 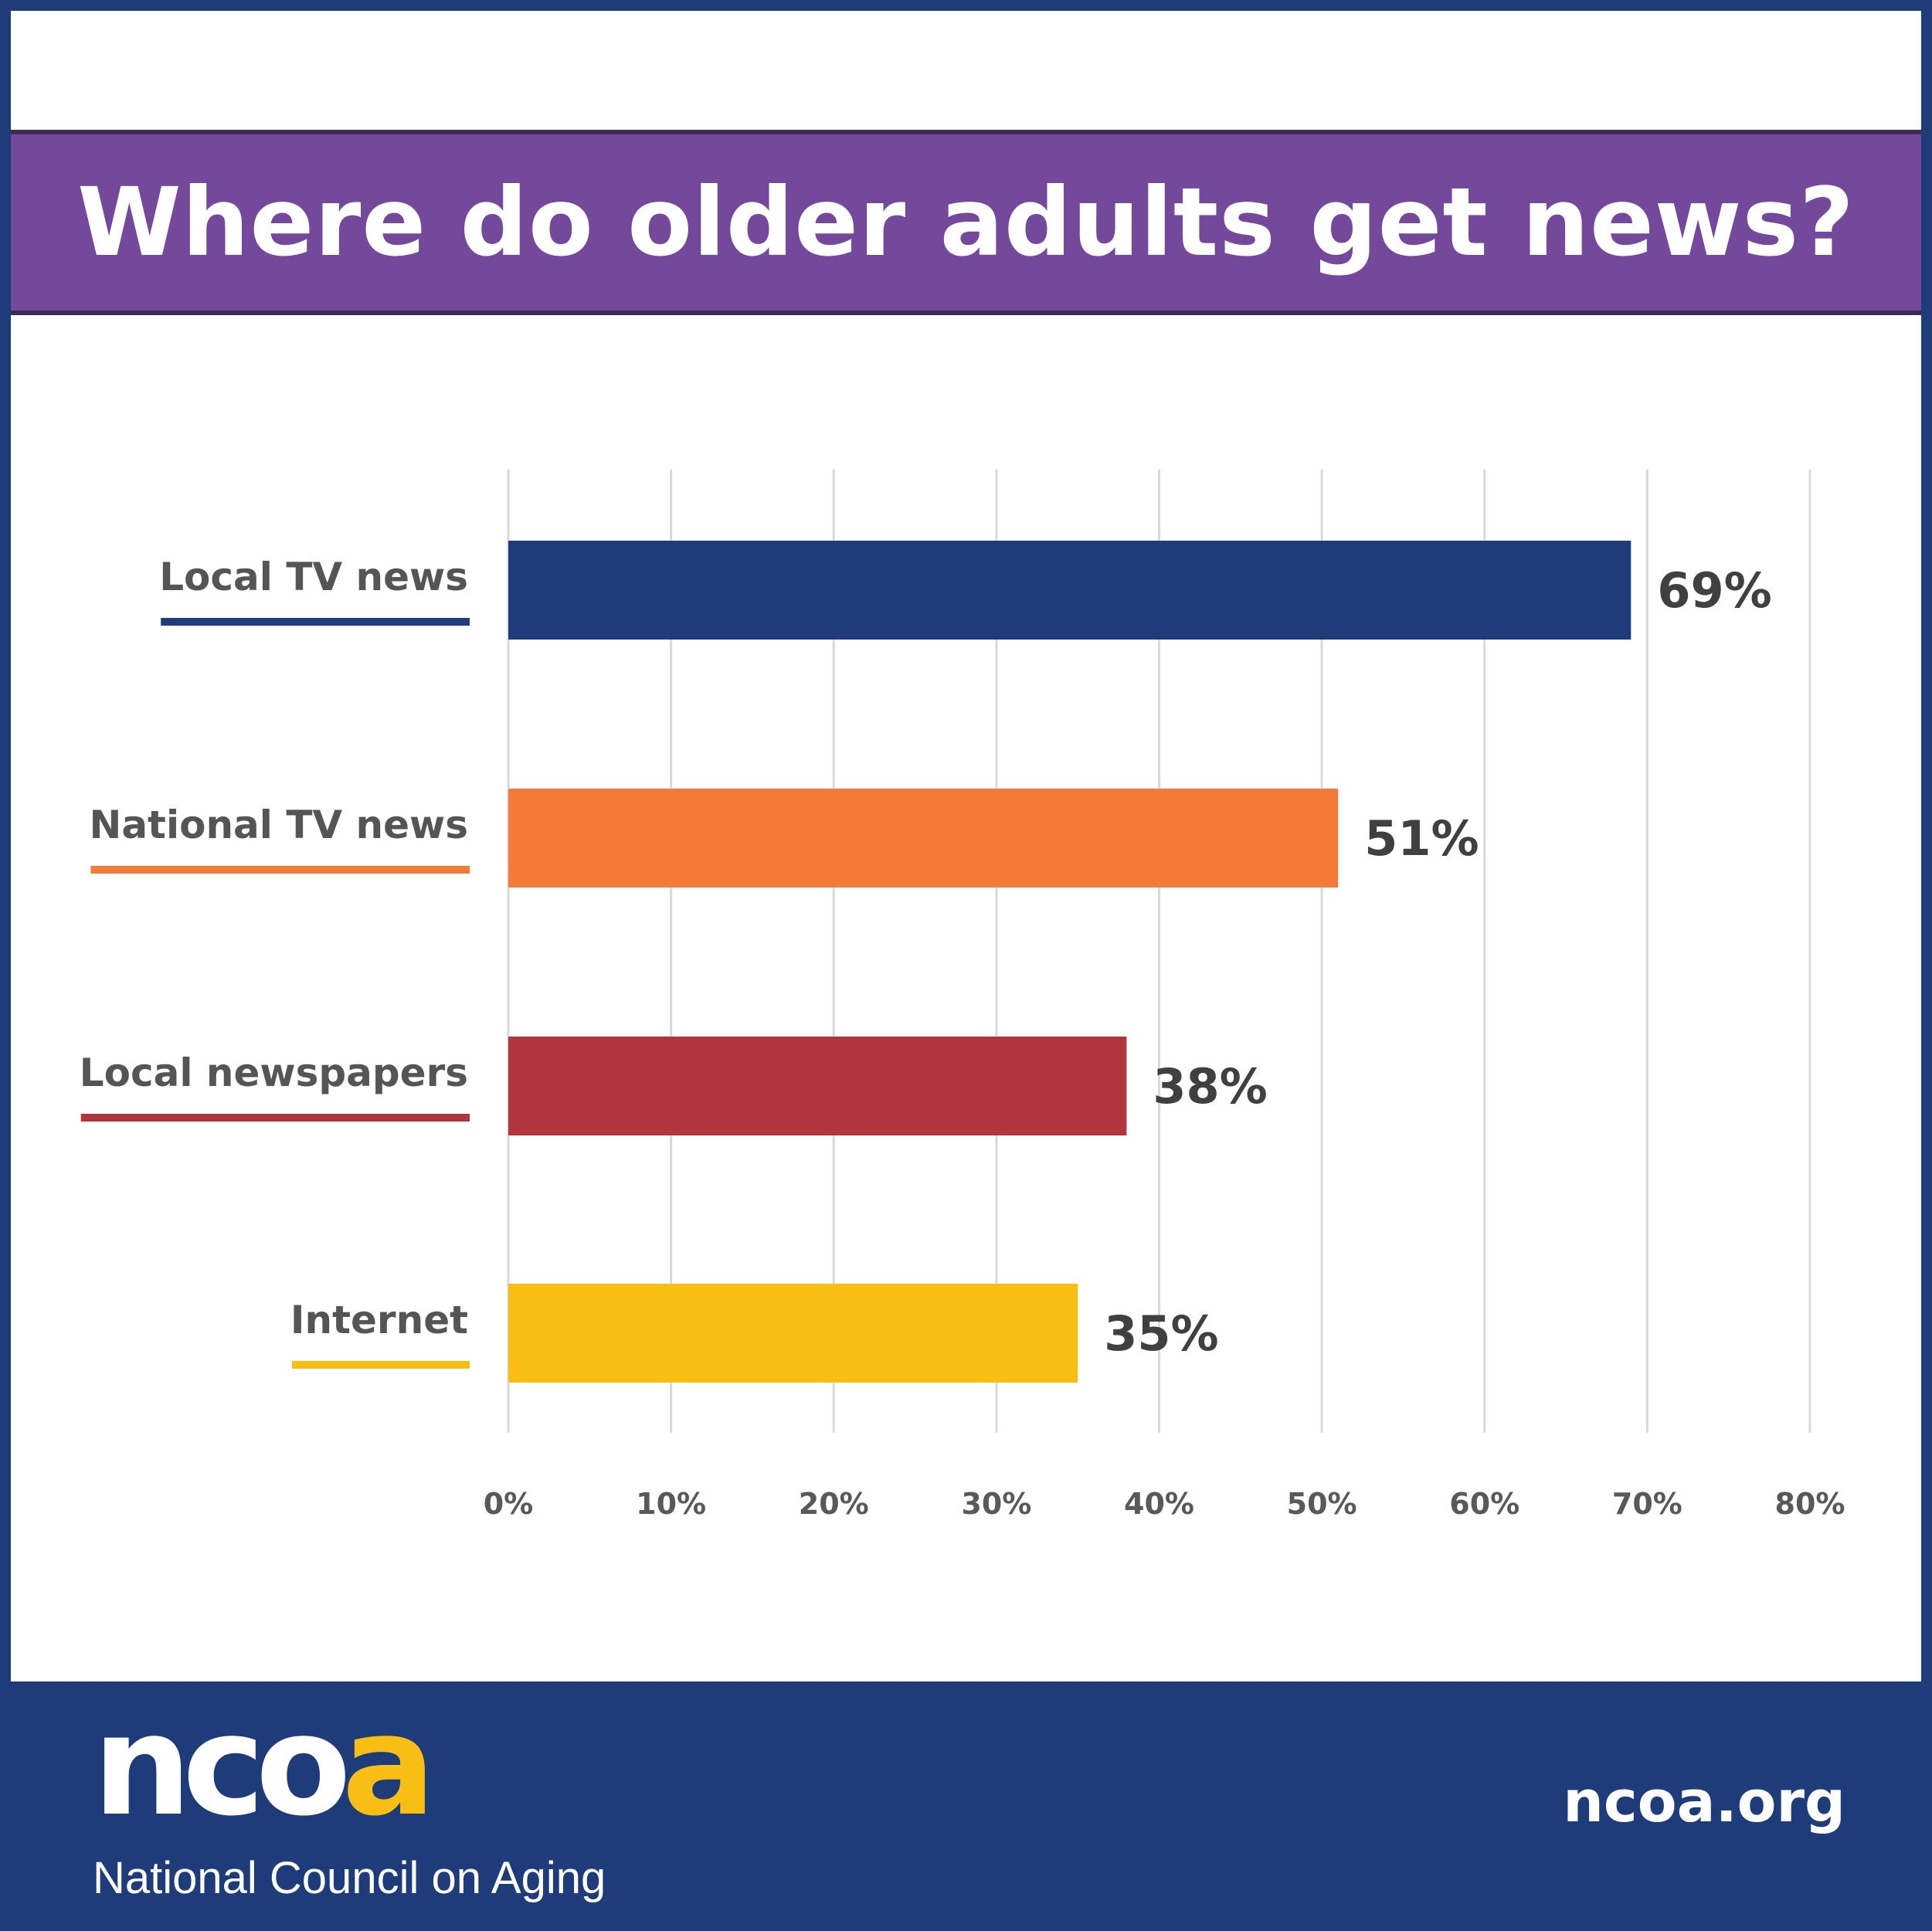 I want to click on footer-bar, so click(x=966, y=1807).